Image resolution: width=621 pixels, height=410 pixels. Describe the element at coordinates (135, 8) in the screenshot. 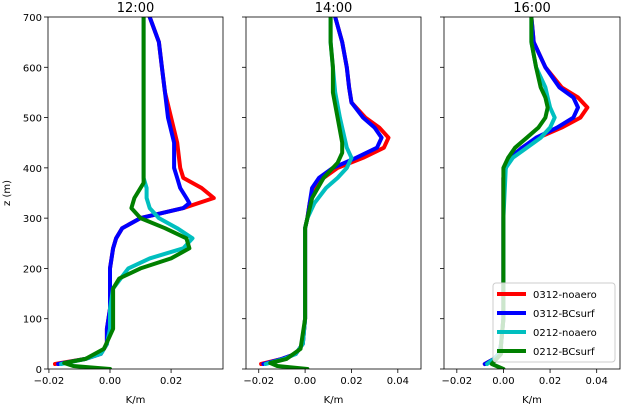

I see `panel-title: 12:00` at that location.